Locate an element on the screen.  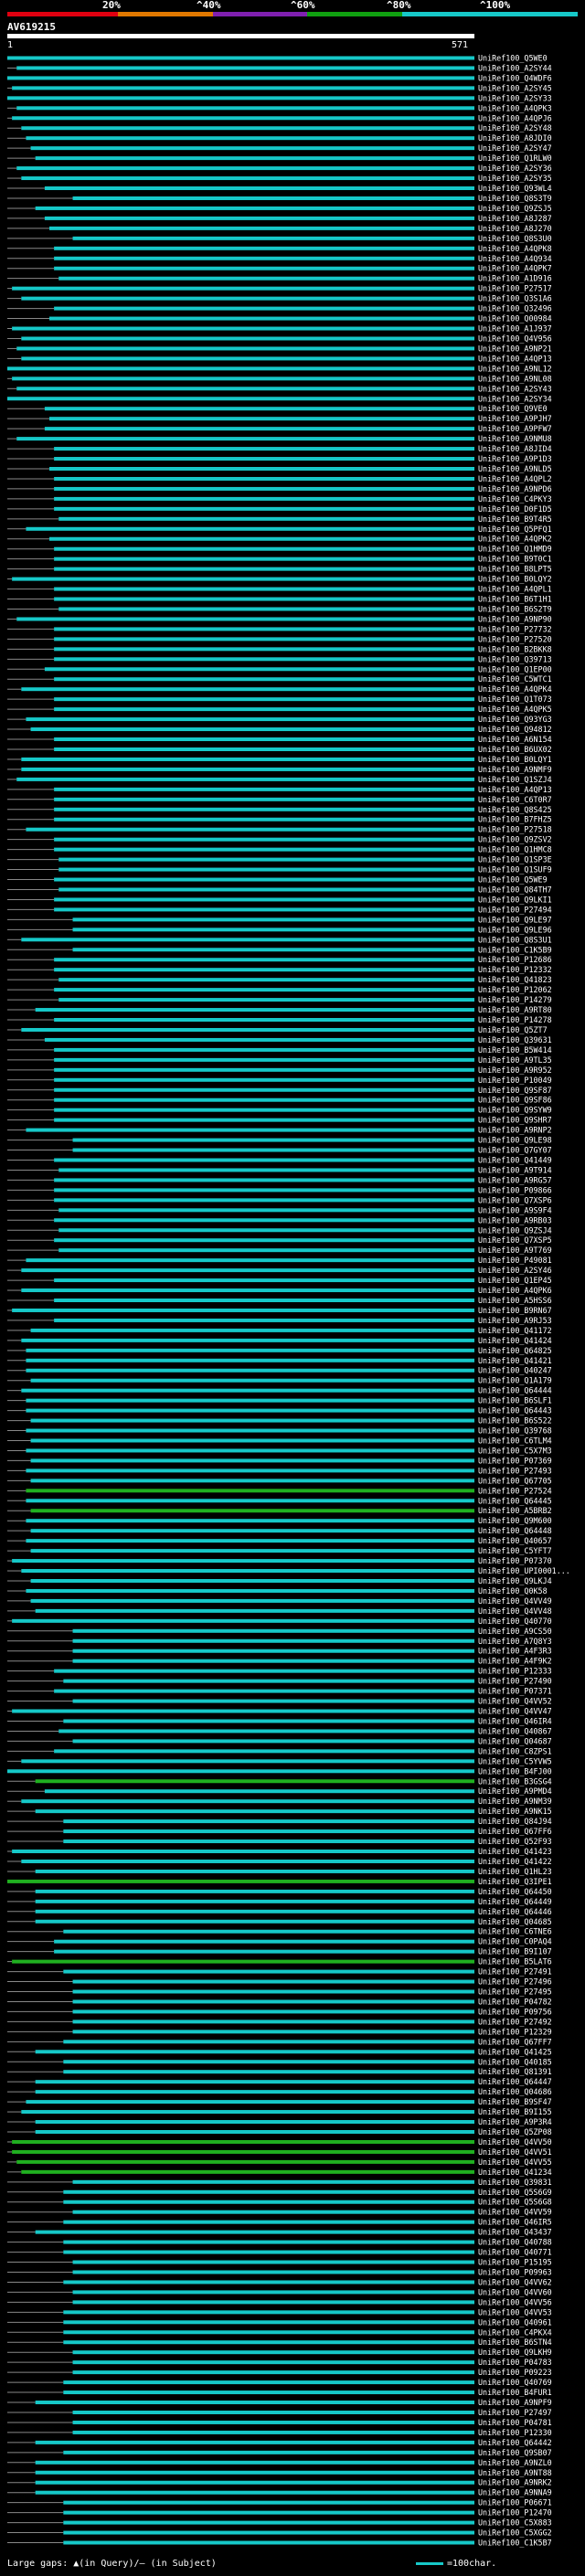
hit-label-174: UniRef100_A9NM39 is located at coordinates (515, 1801).